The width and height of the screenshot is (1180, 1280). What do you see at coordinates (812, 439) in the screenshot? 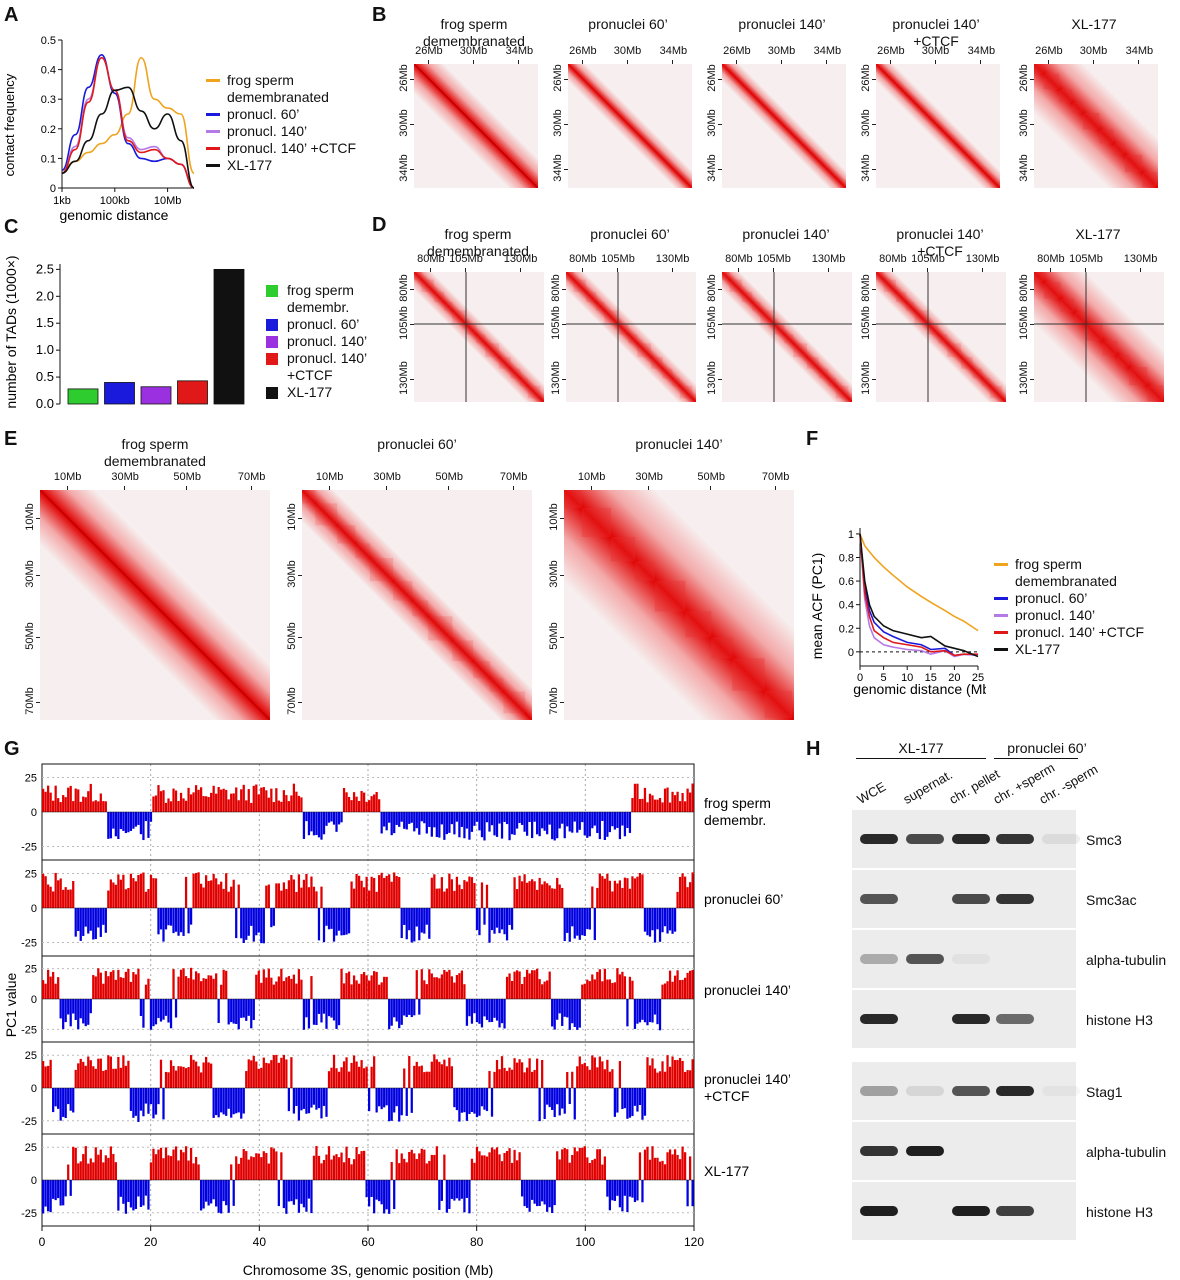
I see `panel-label-f: F` at bounding box center [812, 439].